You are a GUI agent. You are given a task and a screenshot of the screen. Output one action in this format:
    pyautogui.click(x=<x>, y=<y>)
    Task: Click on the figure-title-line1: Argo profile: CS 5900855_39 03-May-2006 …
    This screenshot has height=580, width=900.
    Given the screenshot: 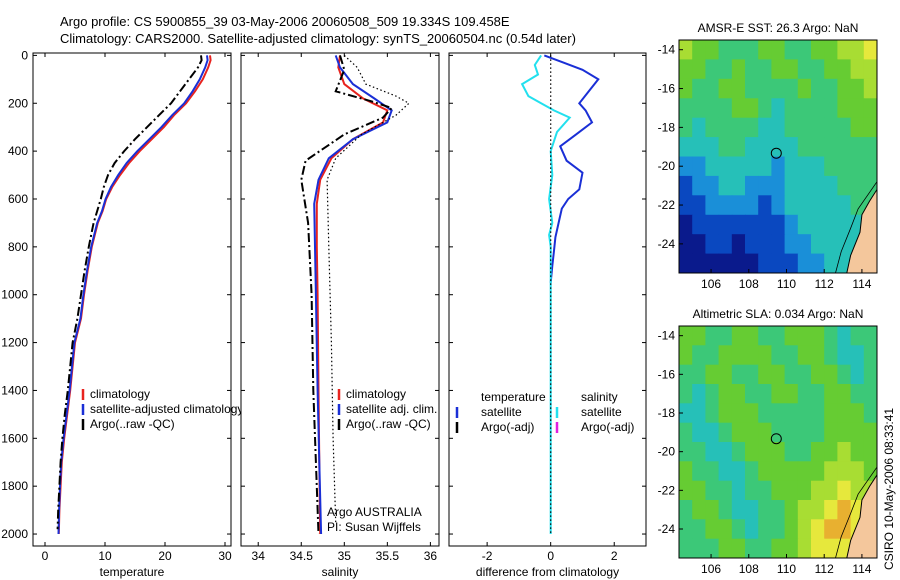 What is the action you would take?
    pyautogui.click(x=285, y=21)
    